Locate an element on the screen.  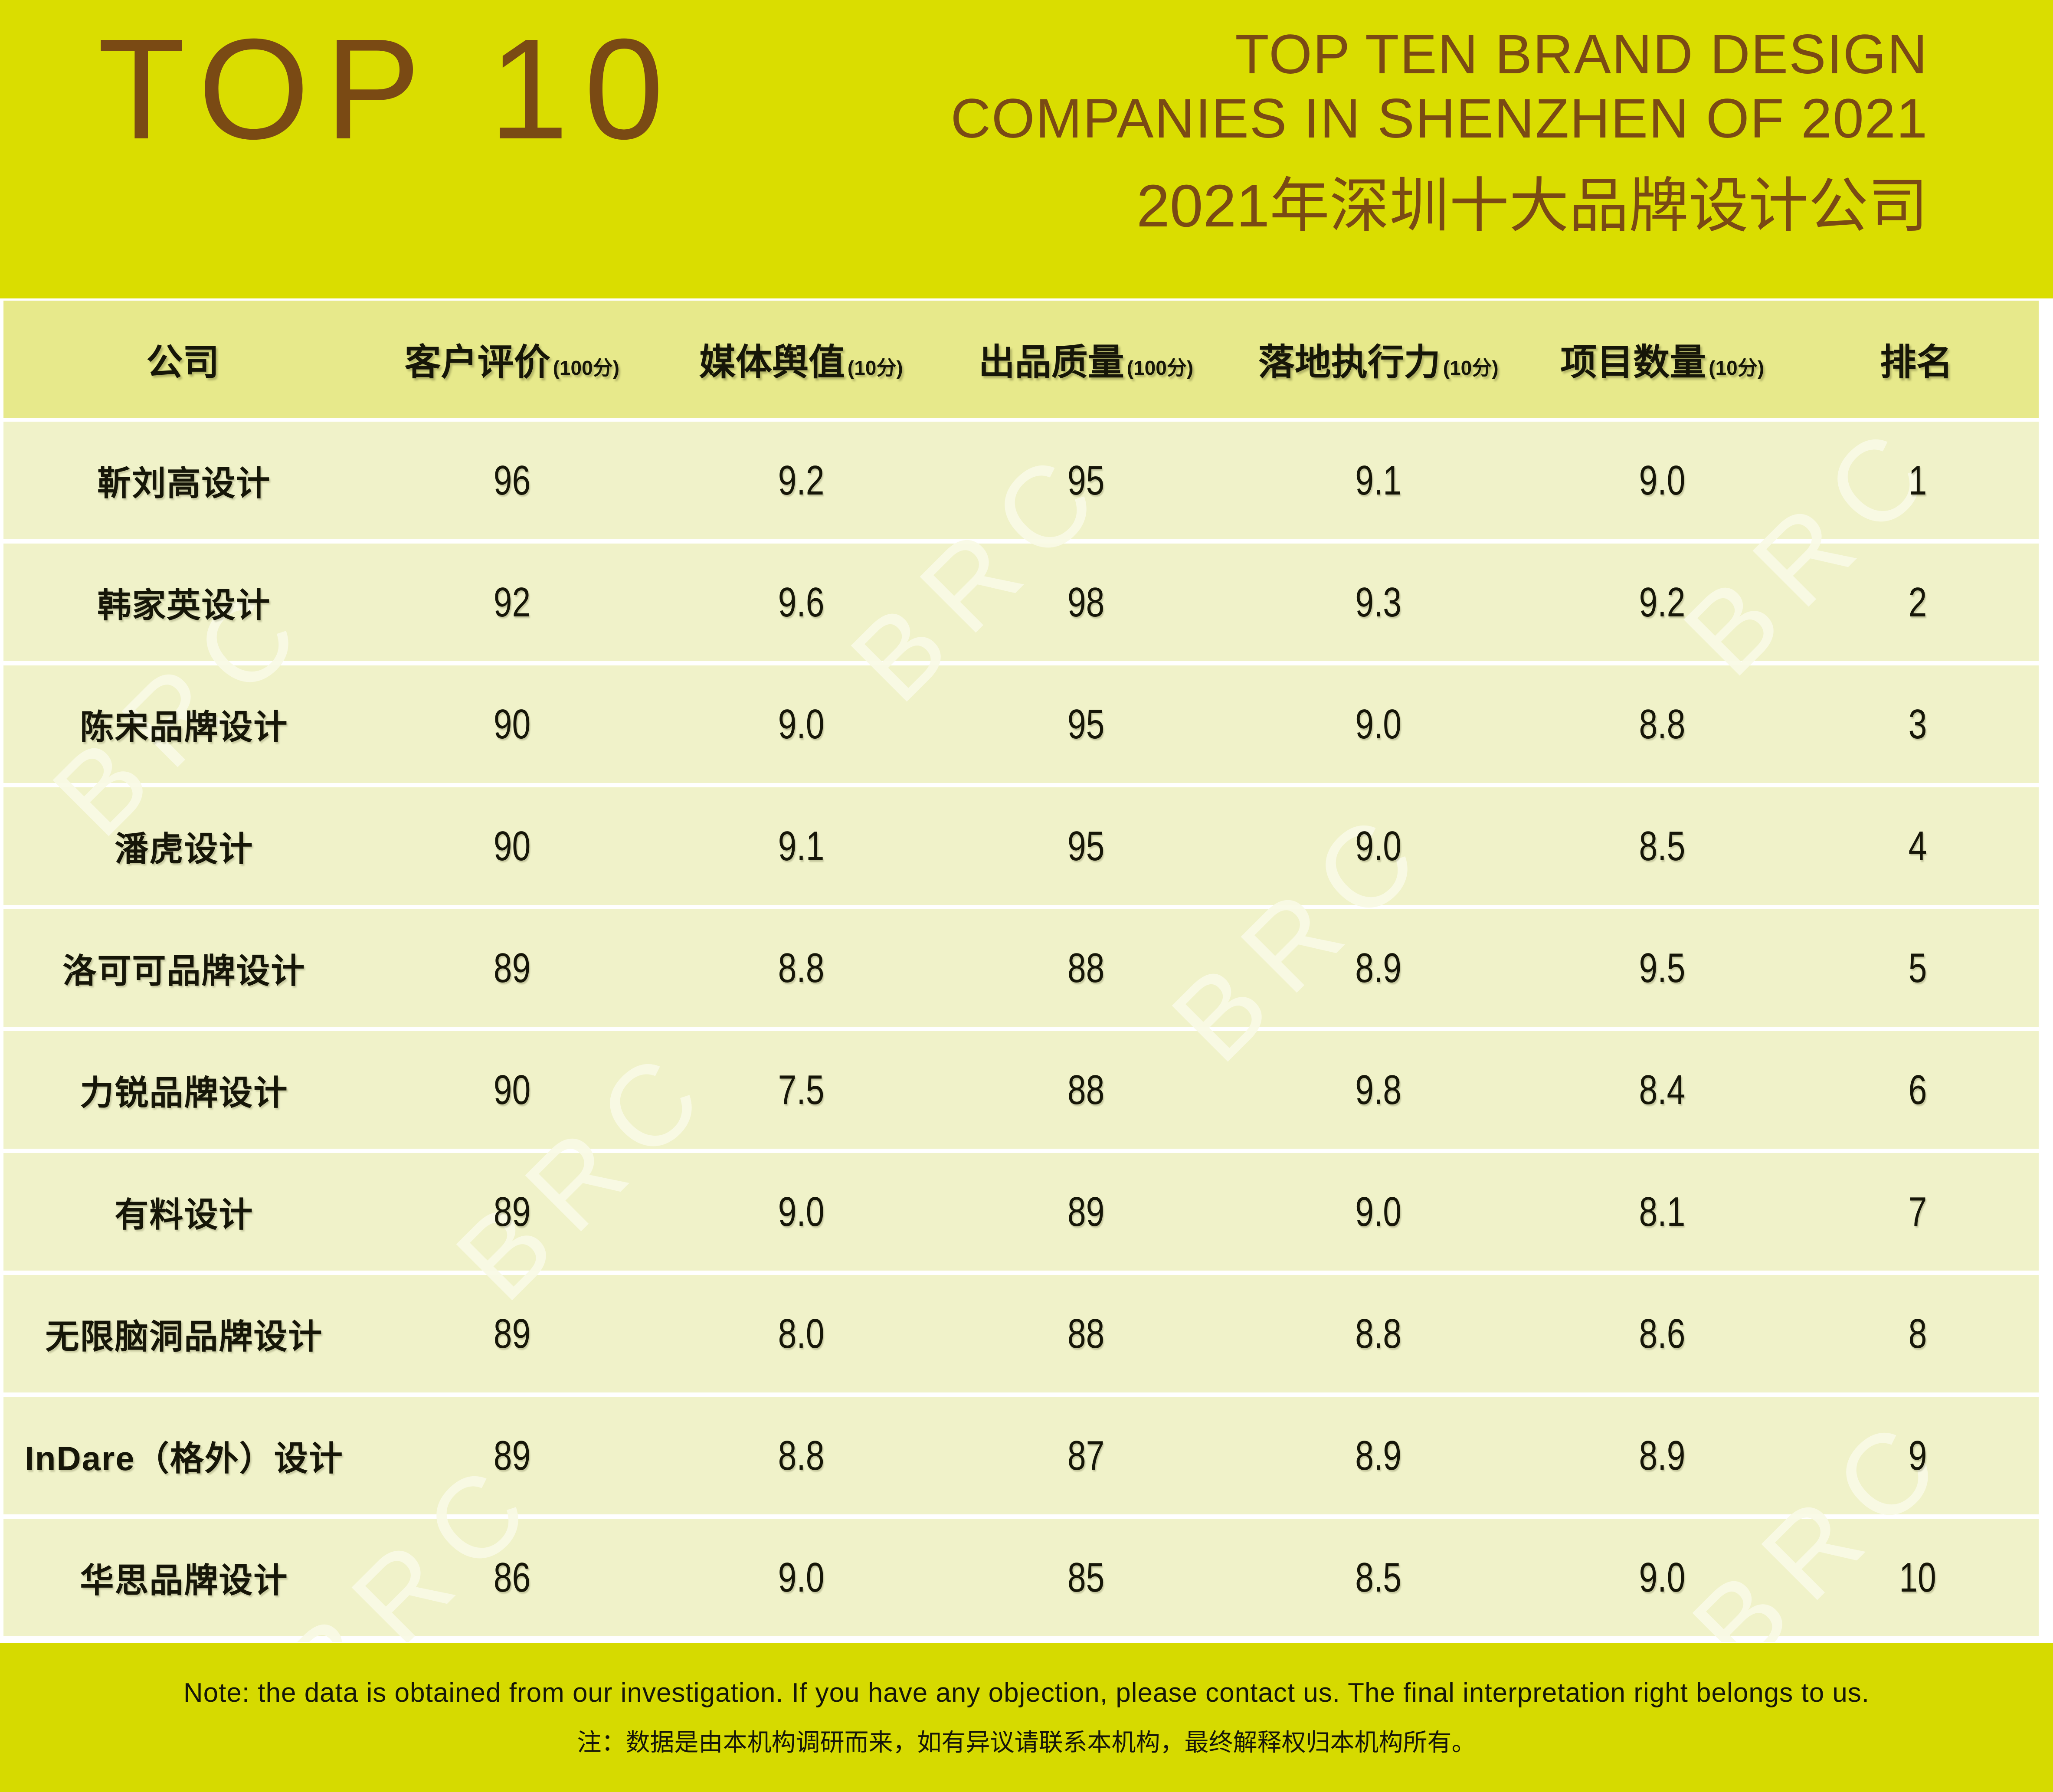
column-header-output-quality: 出品质量 (100分) is located at coordinates (1086, 362).